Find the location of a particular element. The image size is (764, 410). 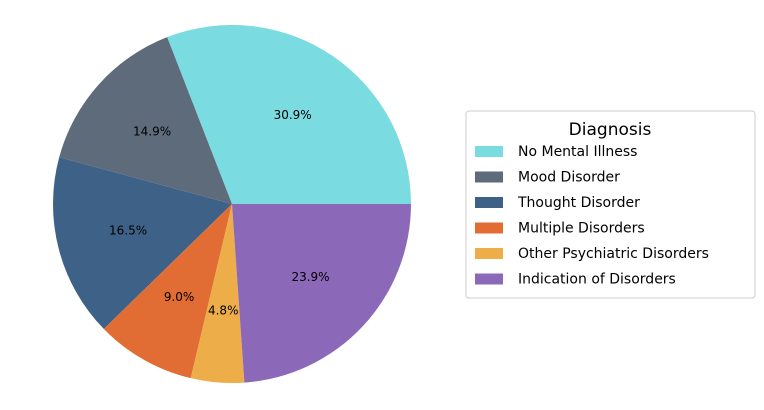

pie-percent-labels: 30.9% 14.9% 16.5% 9.0% 4.8% 23.9% is located at coordinates (219, 213).